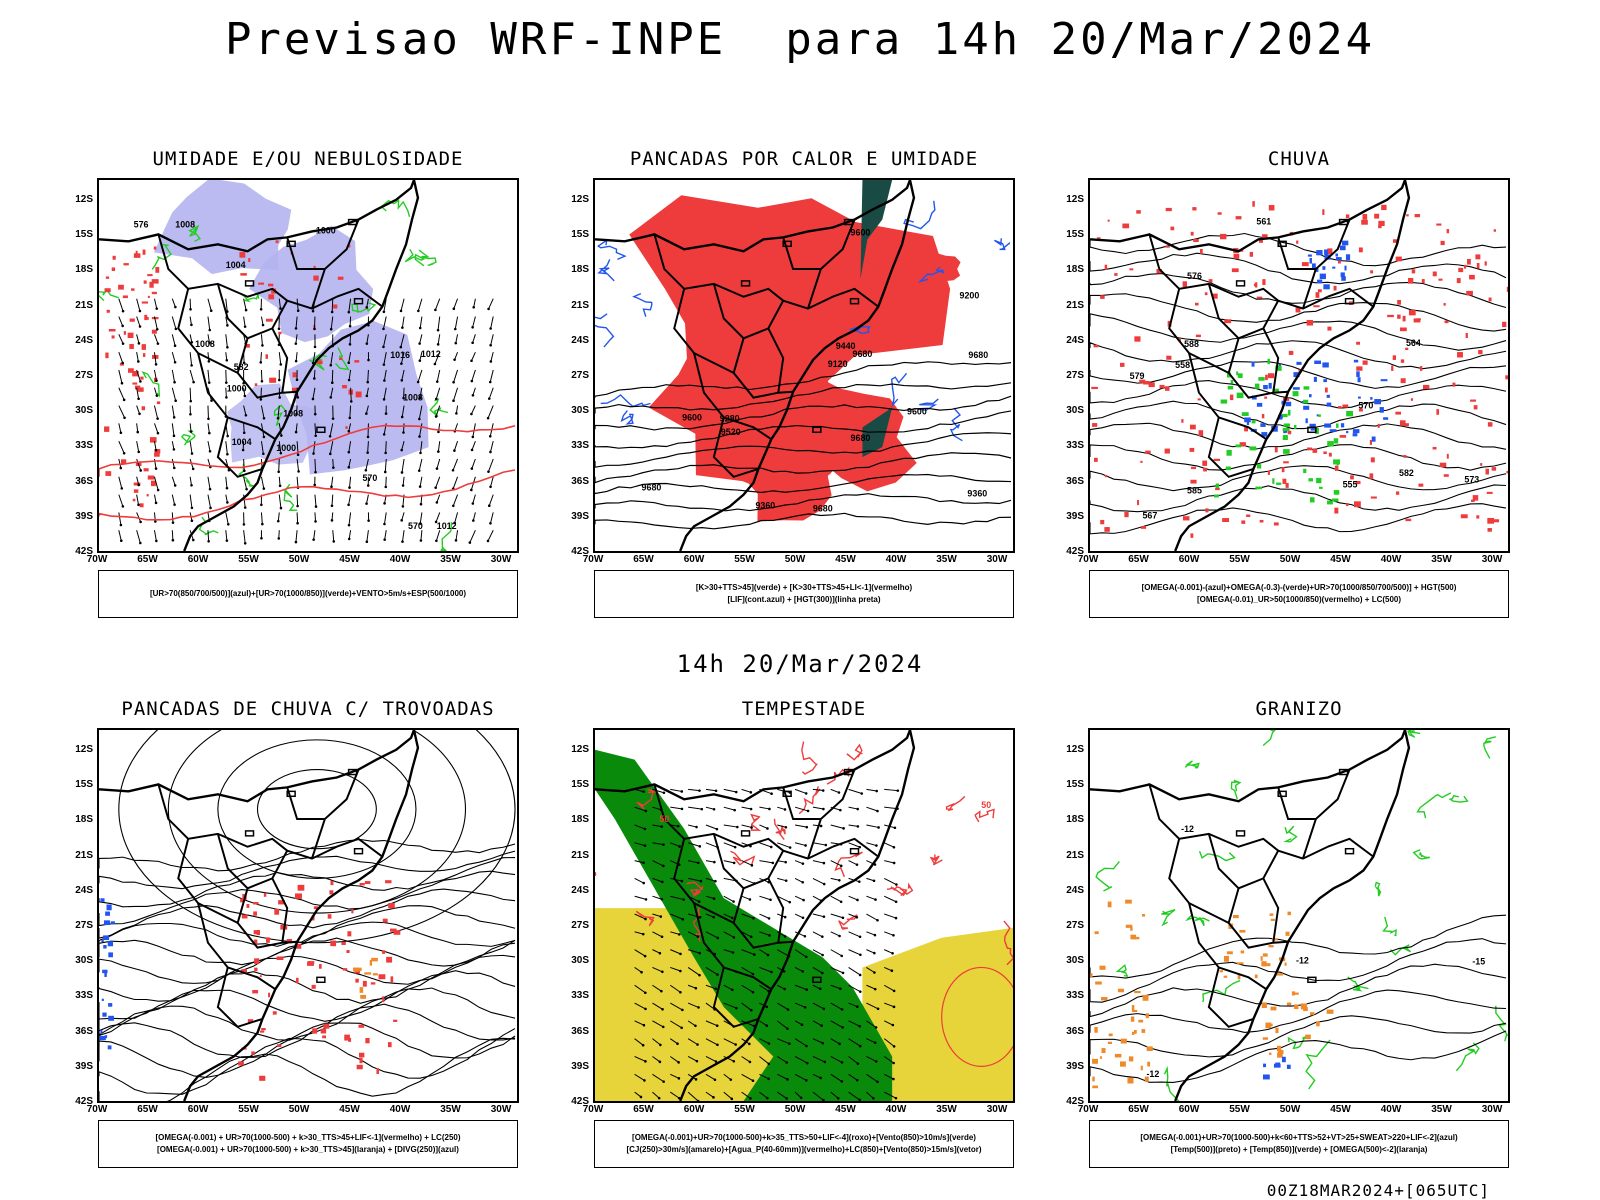 Image resolution: width=1600 pixels, height=1200 pixels. Describe the element at coordinates (642, 304) in the screenshot. I see `lif-contour-blue-line` at that location.